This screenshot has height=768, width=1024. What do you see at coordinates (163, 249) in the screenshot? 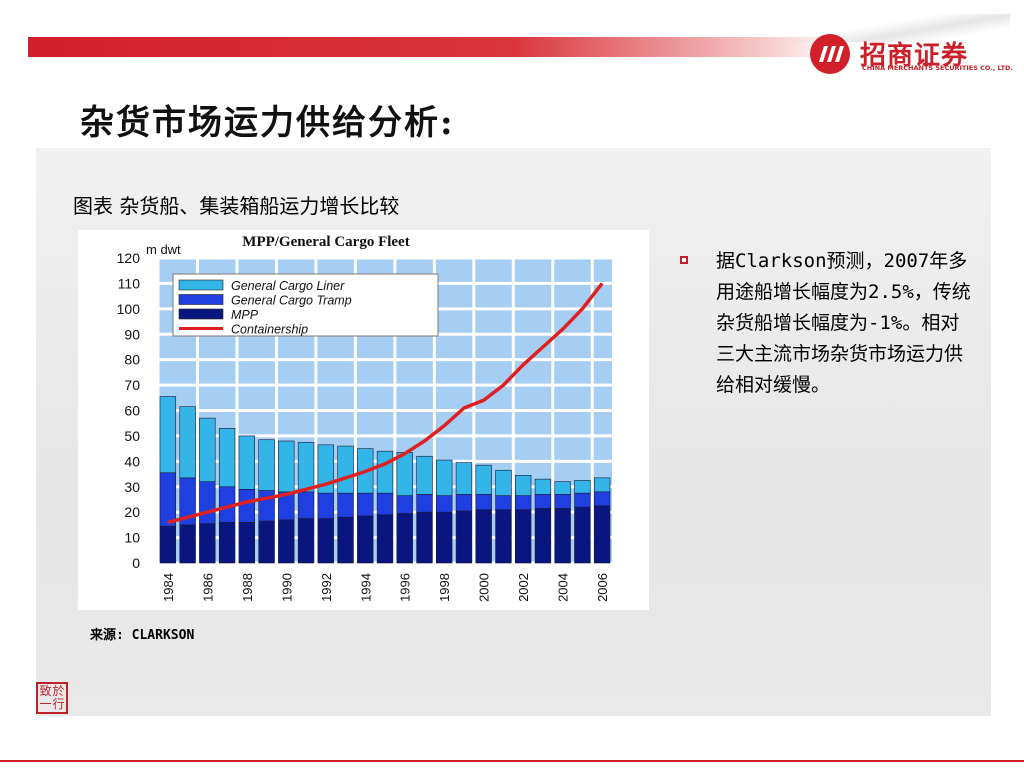
I see `y-axis-unit: m dwt` at bounding box center [163, 249].